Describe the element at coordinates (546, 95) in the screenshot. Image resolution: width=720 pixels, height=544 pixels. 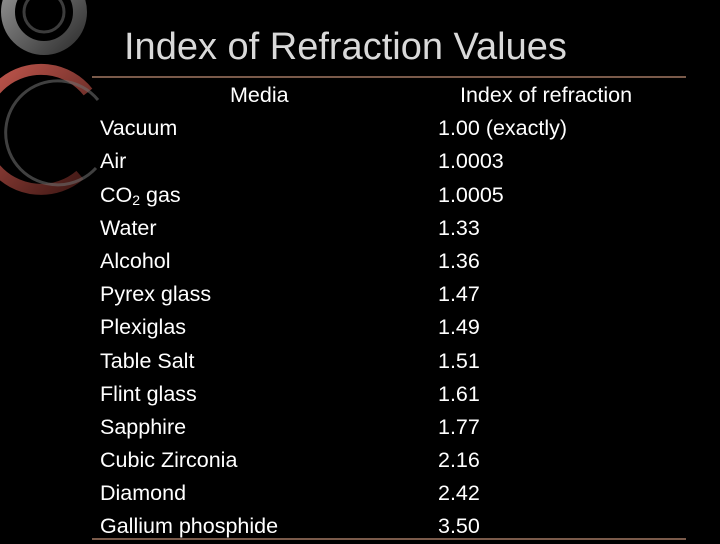
I see `header-index: Index of refraction` at that location.